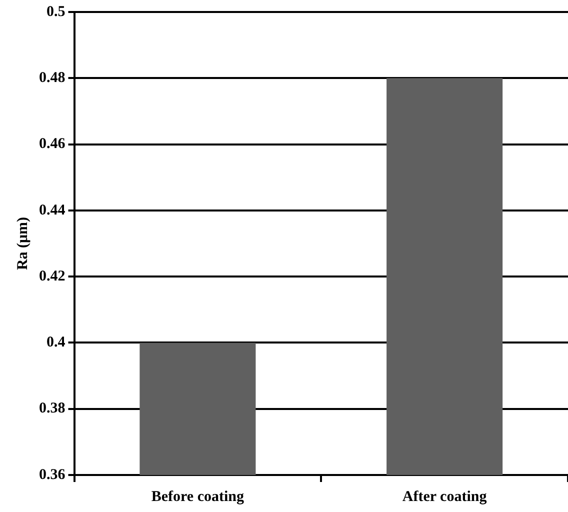 The image size is (568, 512). I want to click on y-tick-label: 0.42, so click(52, 276).